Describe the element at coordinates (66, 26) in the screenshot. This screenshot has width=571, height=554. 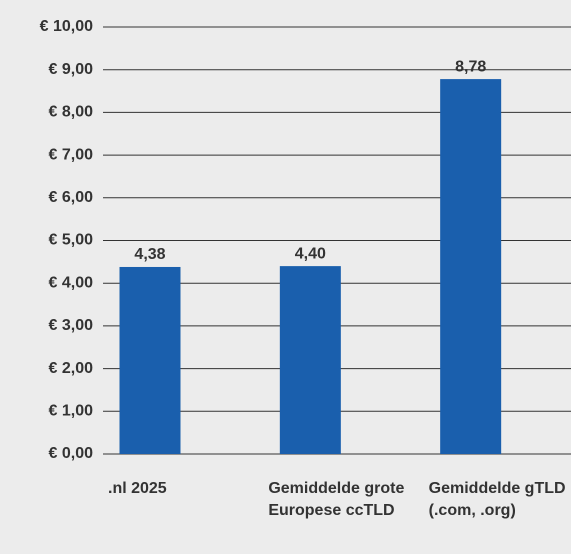
I see `y-tick-label: € 10,00` at that location.